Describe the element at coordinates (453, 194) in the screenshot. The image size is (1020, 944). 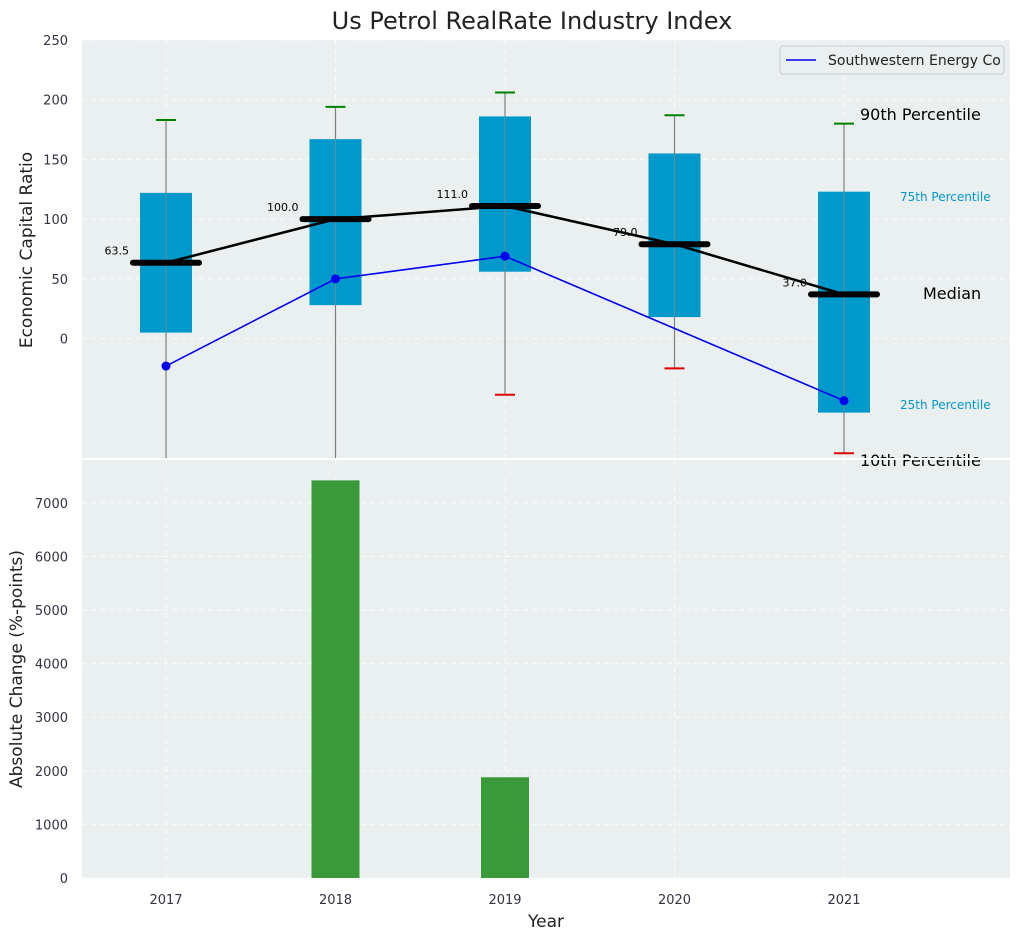
I see `median-label-2019: 111.0` at that location.